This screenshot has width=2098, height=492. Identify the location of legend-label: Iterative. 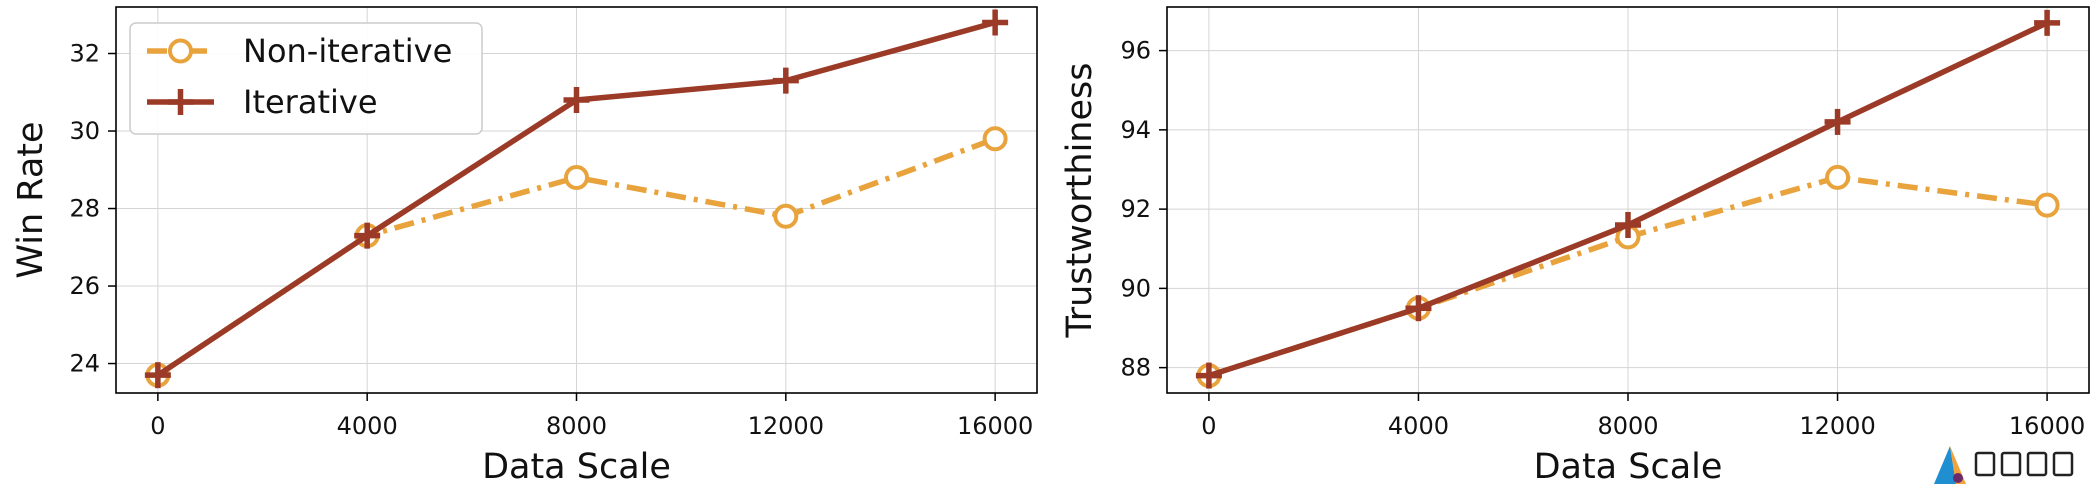
(310, 102).